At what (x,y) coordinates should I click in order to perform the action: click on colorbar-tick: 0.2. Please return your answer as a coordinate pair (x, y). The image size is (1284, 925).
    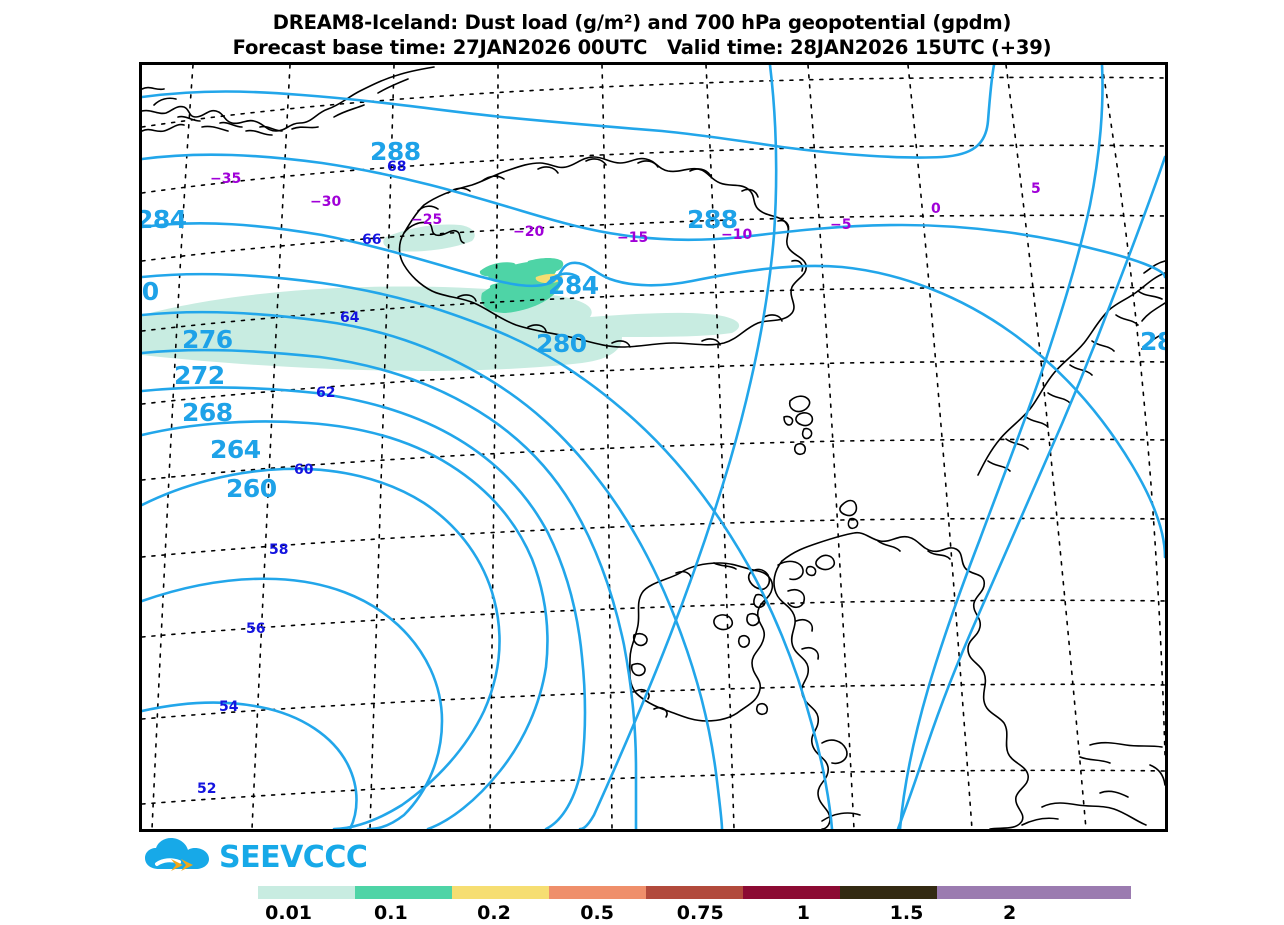
    Looking at the image, I should click on (494, 913).